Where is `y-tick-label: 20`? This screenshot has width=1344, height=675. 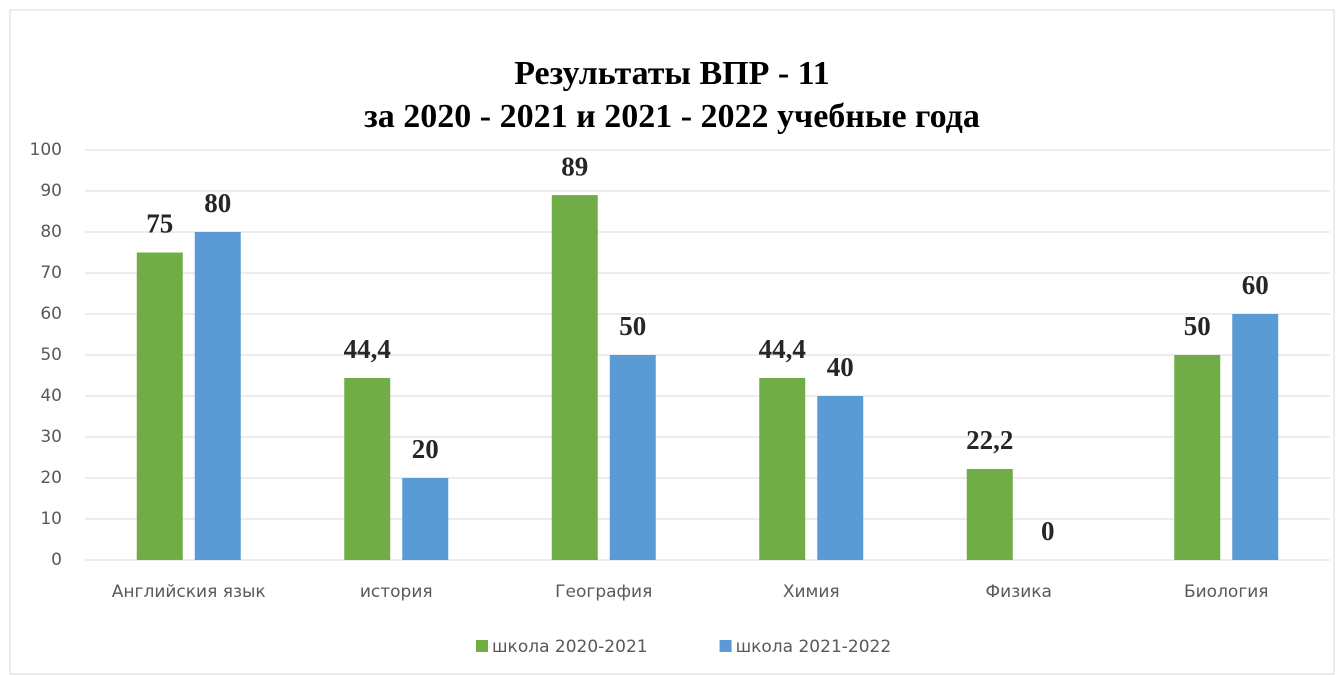 y-tick-label: 20 is located at coordinates (51, 478).